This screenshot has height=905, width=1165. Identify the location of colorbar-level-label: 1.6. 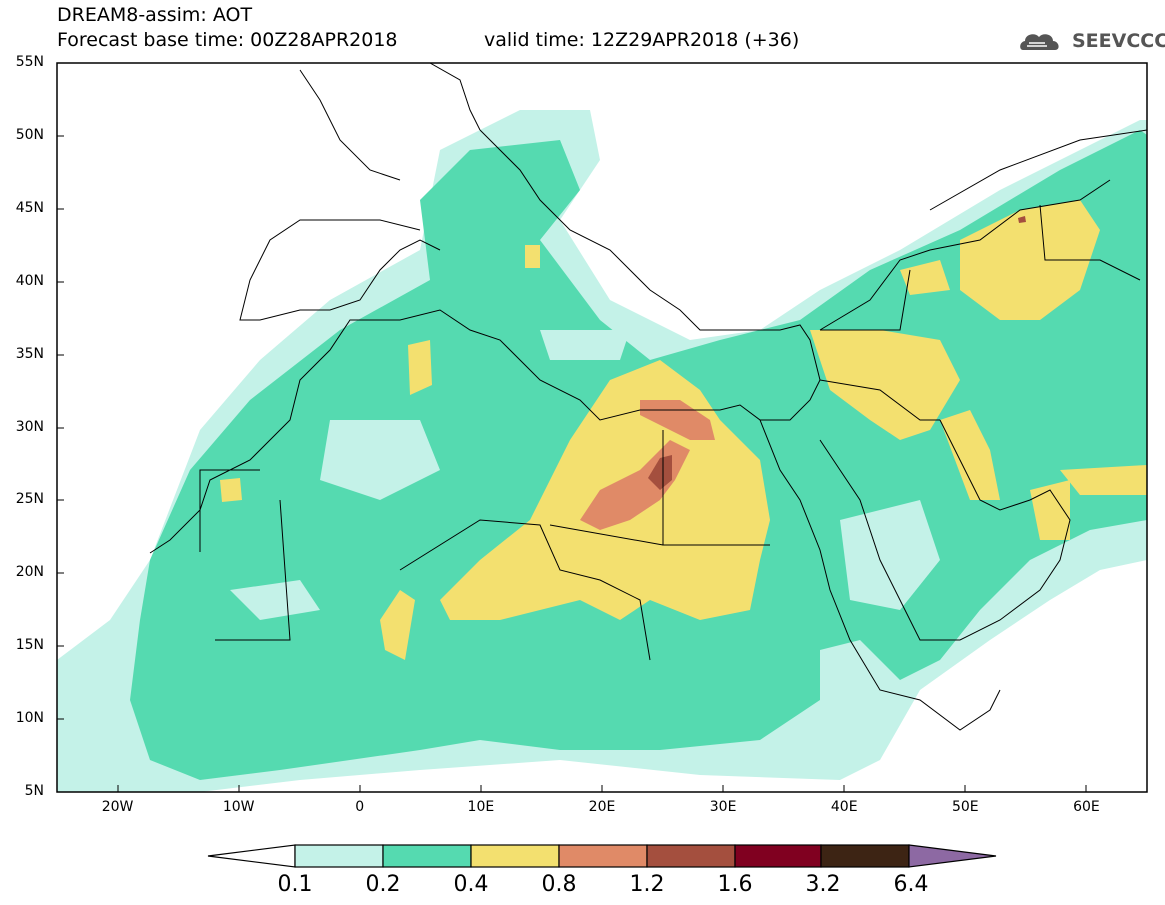
(735, 884).